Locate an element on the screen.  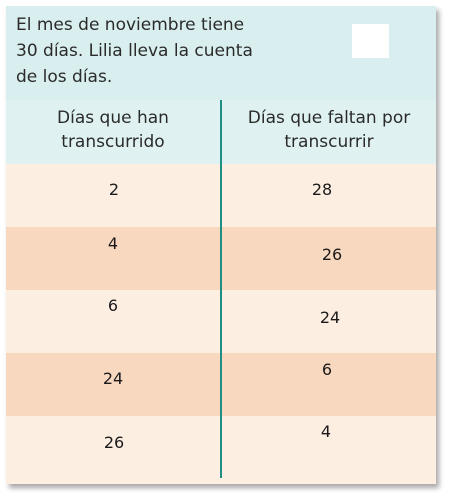
header-remaining-days: Días que faltan por transcurrir is located at coordinates (329, 130).